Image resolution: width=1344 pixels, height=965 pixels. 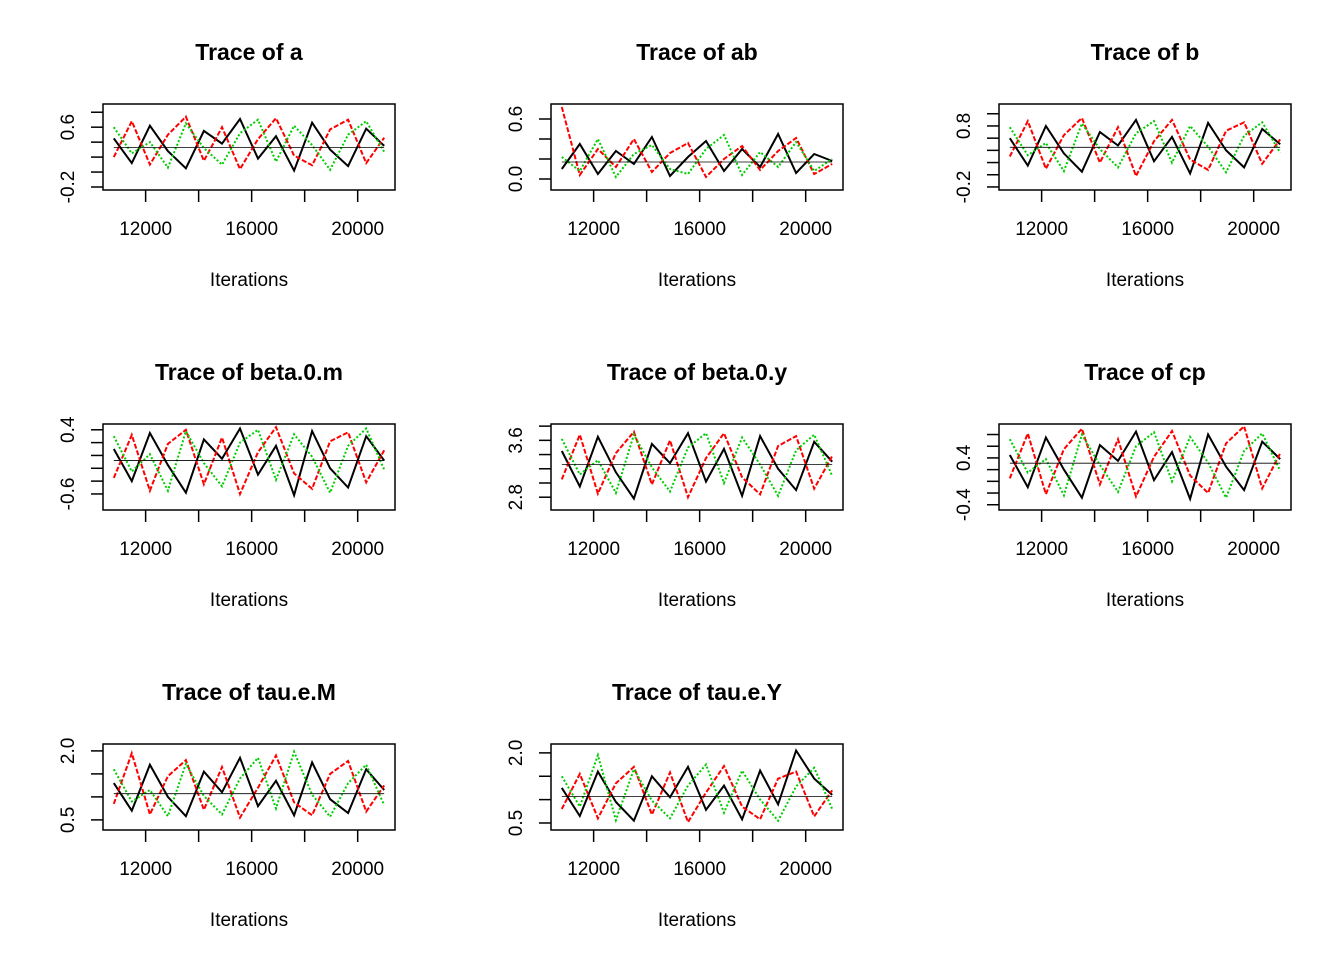 I want to click on y-tick-label: 3.6, so click(x=516, y=440).